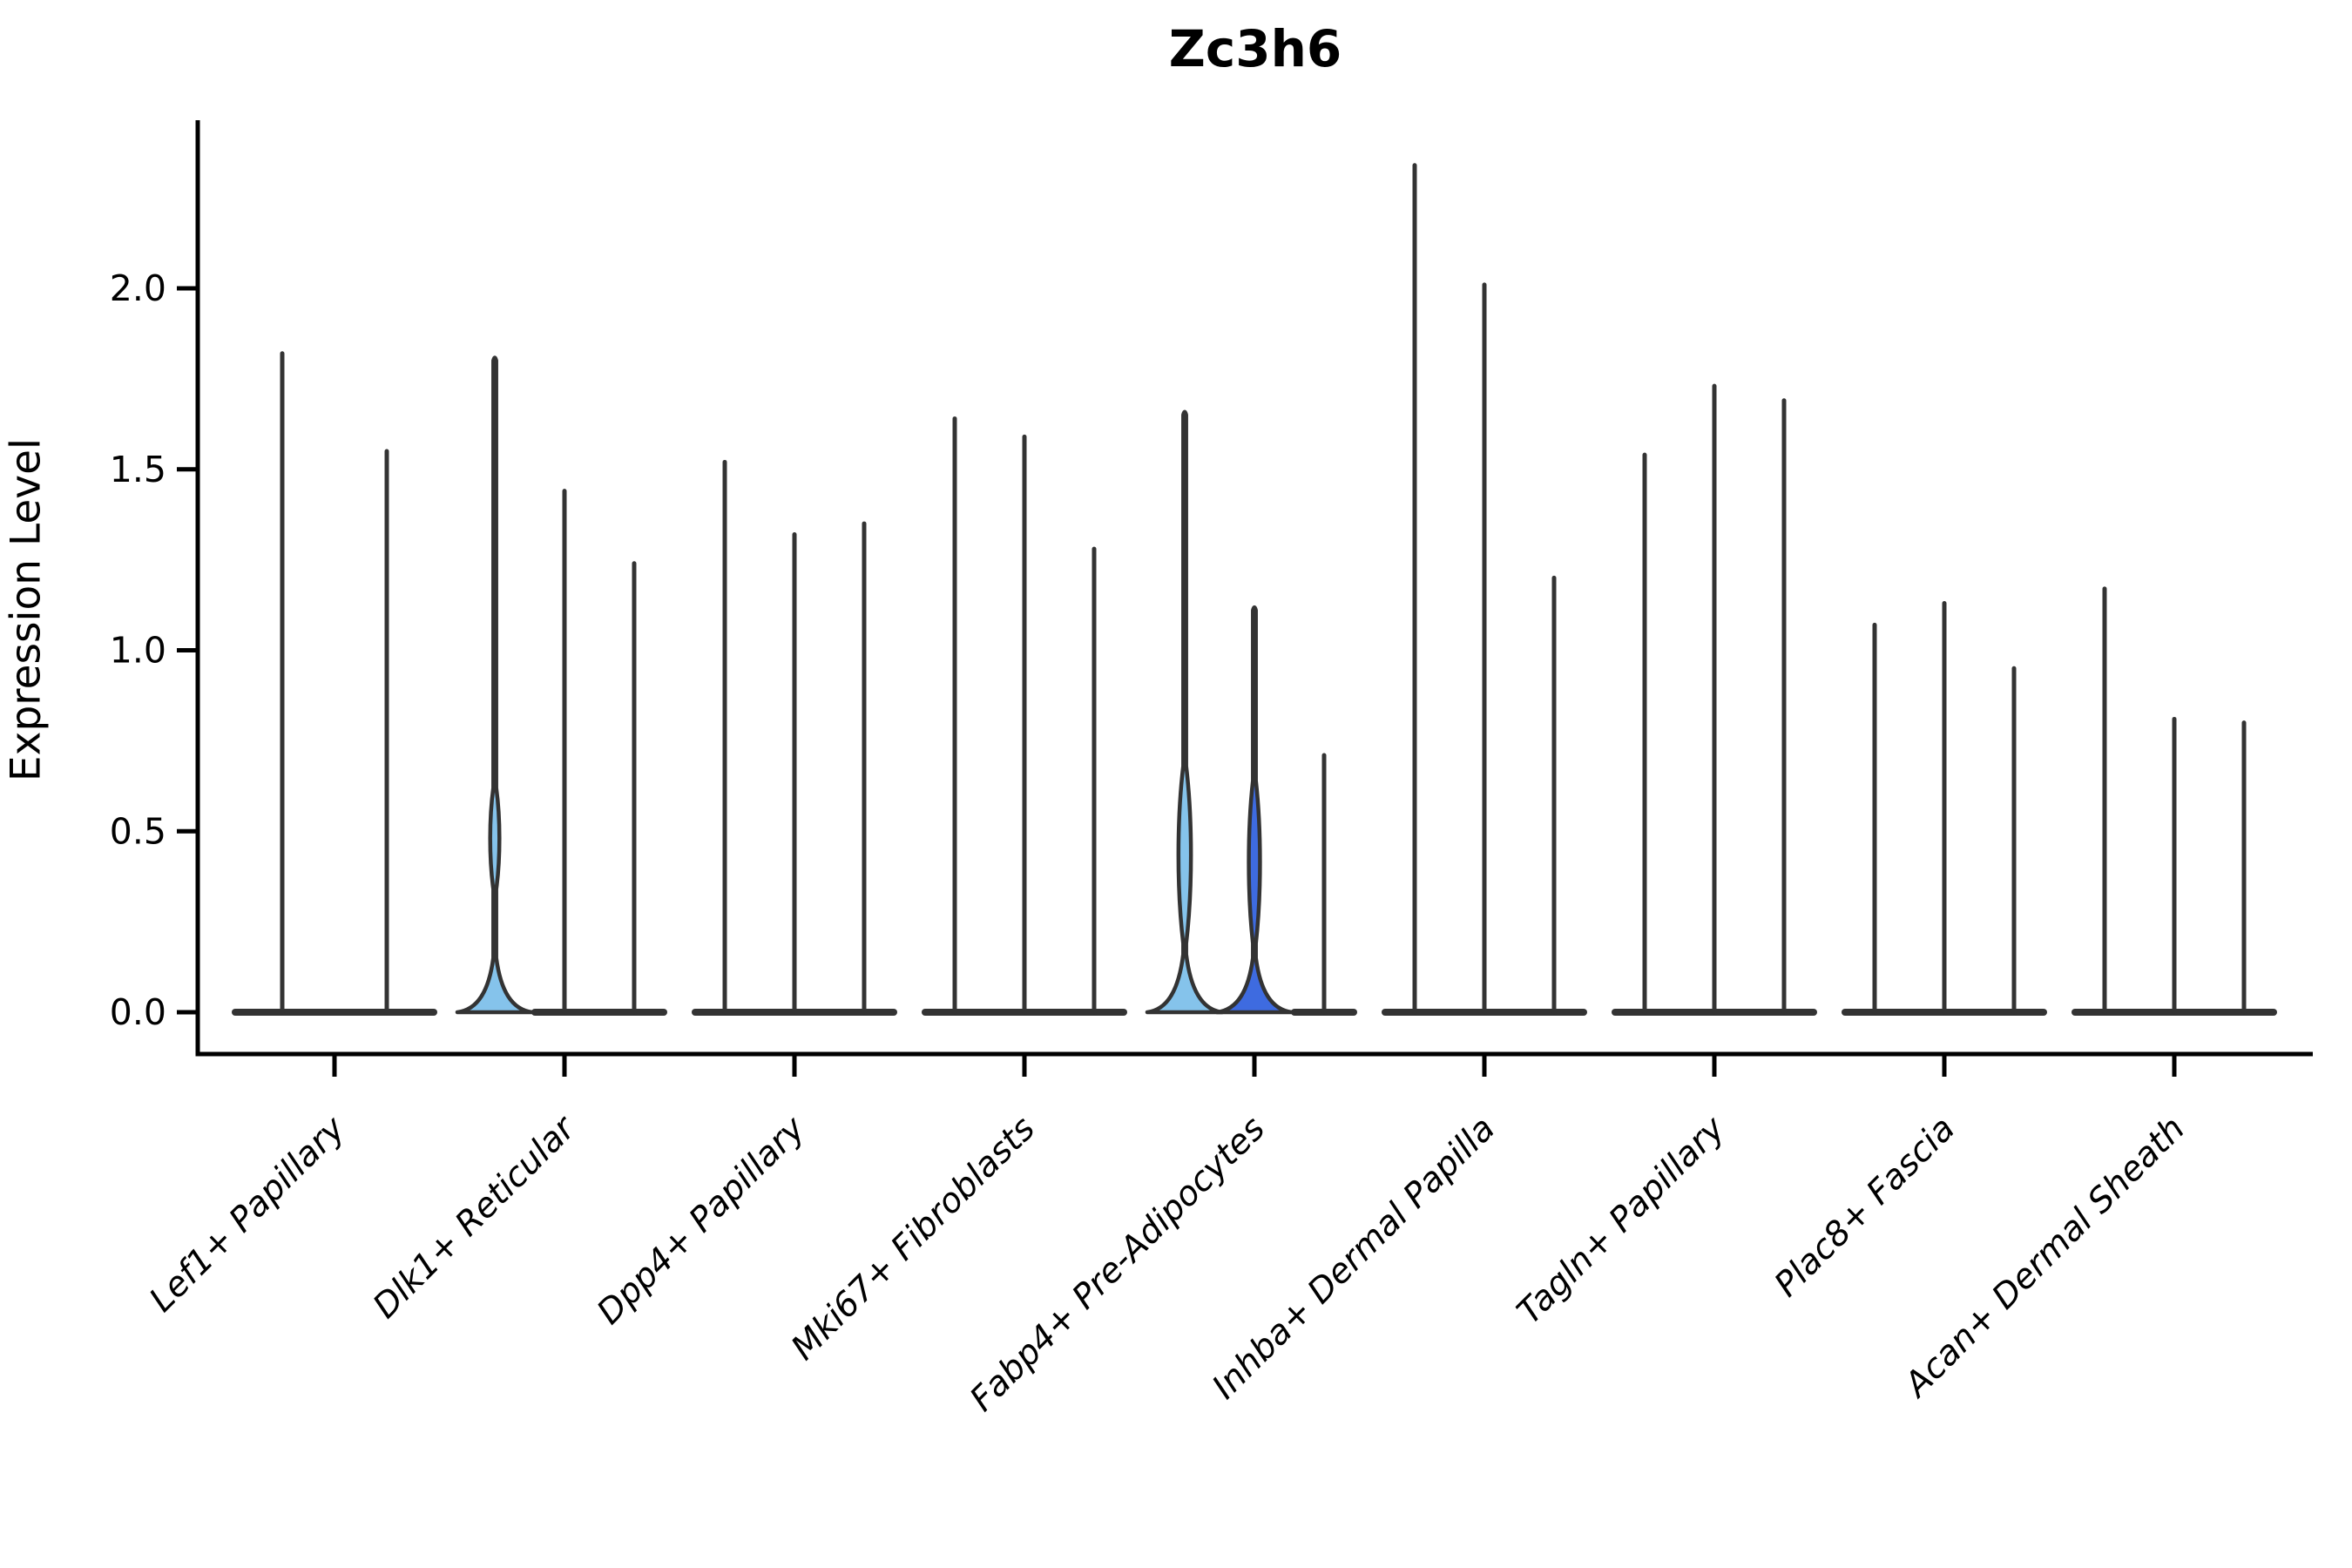 Image resolution: width=2352 pixels, height=1568 pixels. Describe the element at coordinates (138, 470) in the screenshot. I see `y-tick-label: 1.5` at that location.